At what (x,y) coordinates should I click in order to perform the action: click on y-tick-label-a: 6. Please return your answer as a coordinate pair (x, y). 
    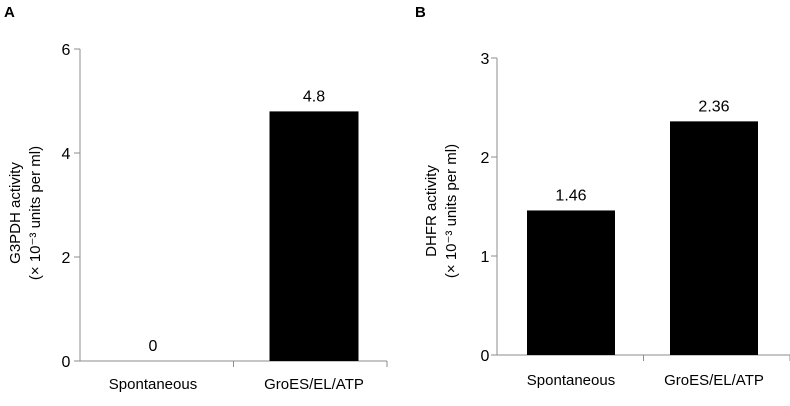
    Looking at the image, I should click on (66, 50).